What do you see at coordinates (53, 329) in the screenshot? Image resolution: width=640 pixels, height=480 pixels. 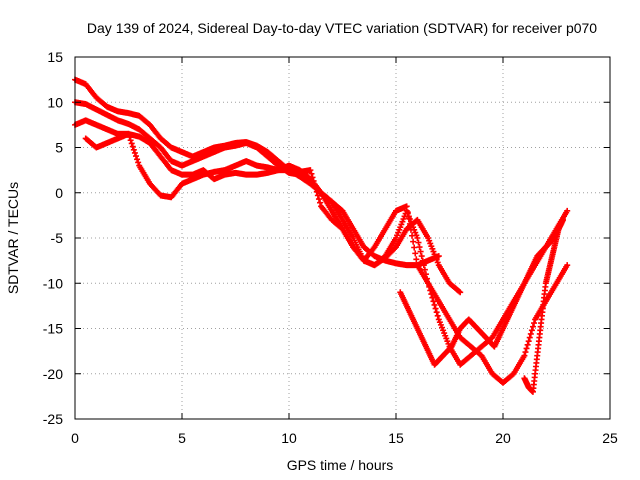 I see `y-tick-label: -15` at bounding box center [53, 329].